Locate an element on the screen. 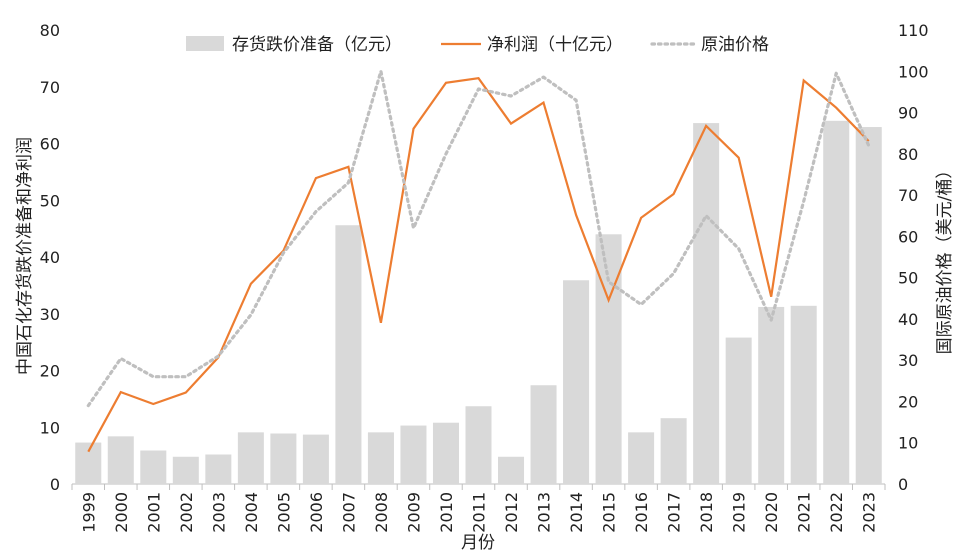 This screenshot has width=966, height=559. bar-2017 is located at coordinates (673, 451).